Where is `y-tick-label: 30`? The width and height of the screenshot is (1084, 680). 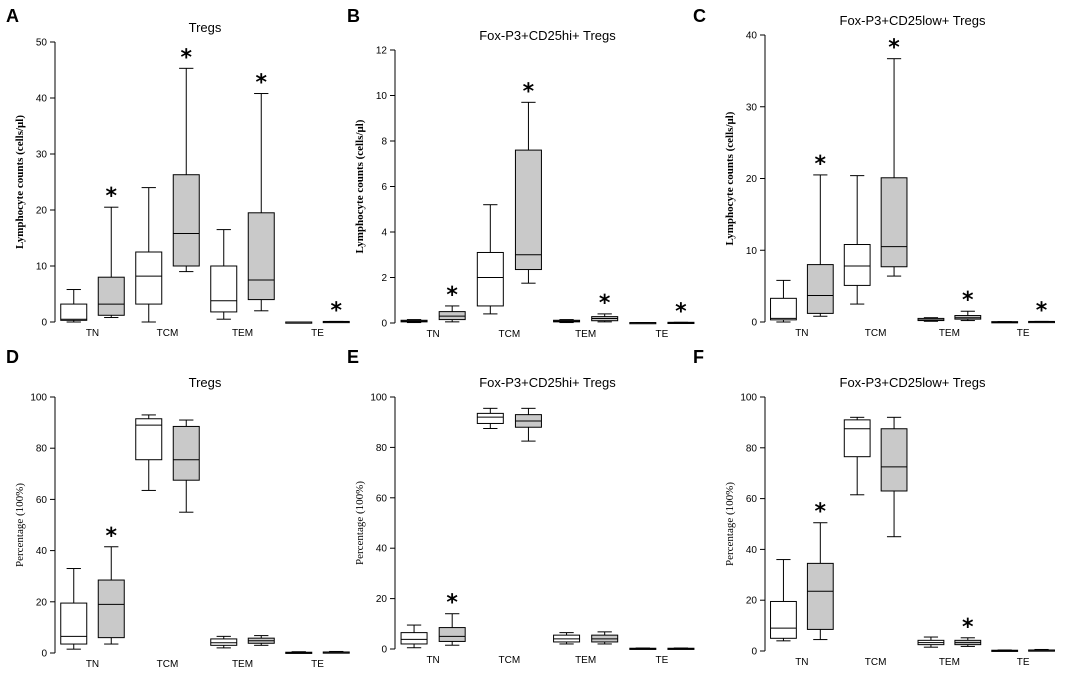 y-tick-label: 30 is located at coordinates (752, 107).